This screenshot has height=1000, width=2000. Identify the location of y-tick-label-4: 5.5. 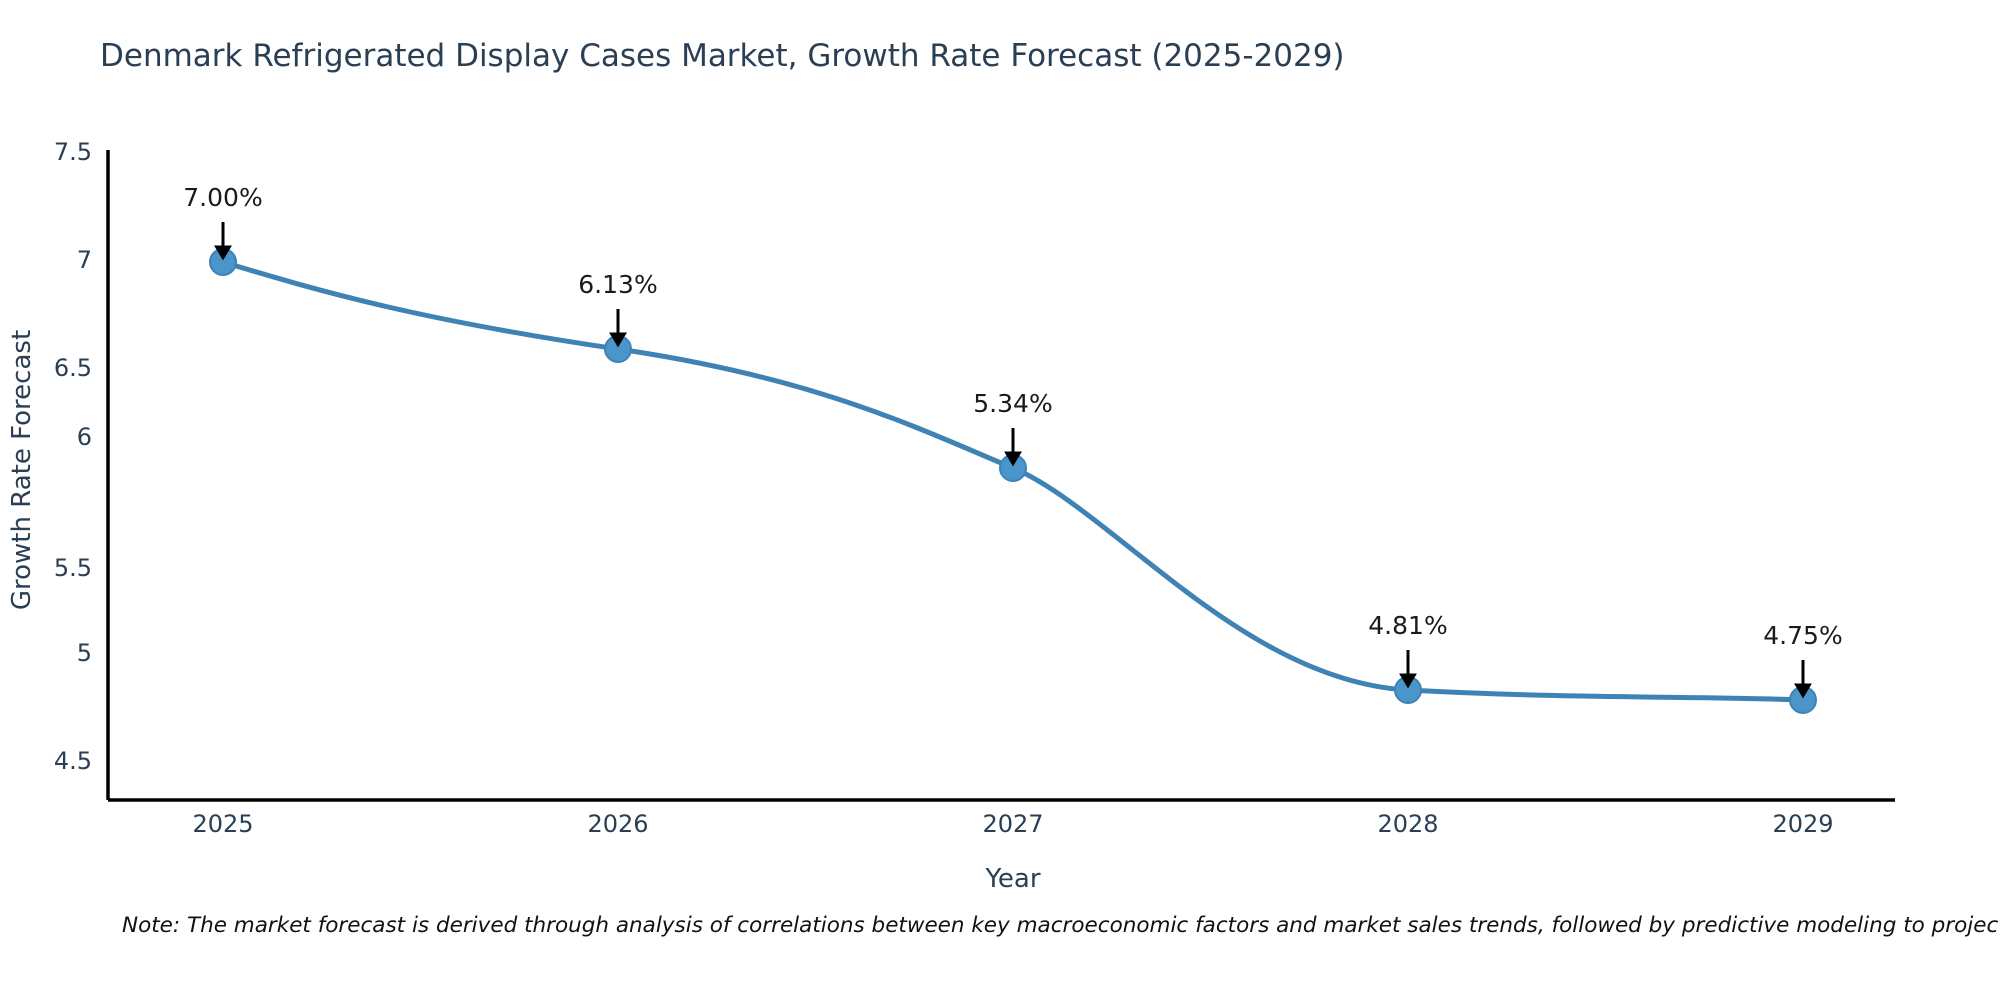
(73, 568).